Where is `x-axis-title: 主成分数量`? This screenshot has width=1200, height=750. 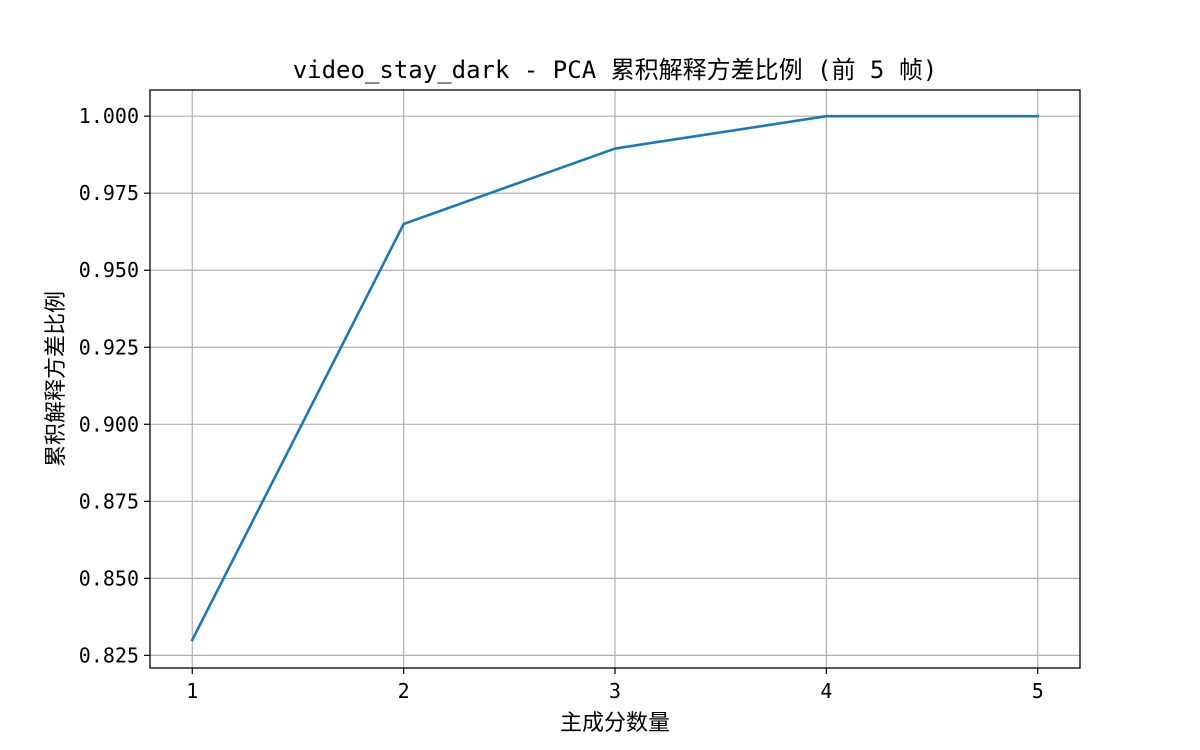 x-axis-title: 主成分数量 is located at coordinates (615, 723).